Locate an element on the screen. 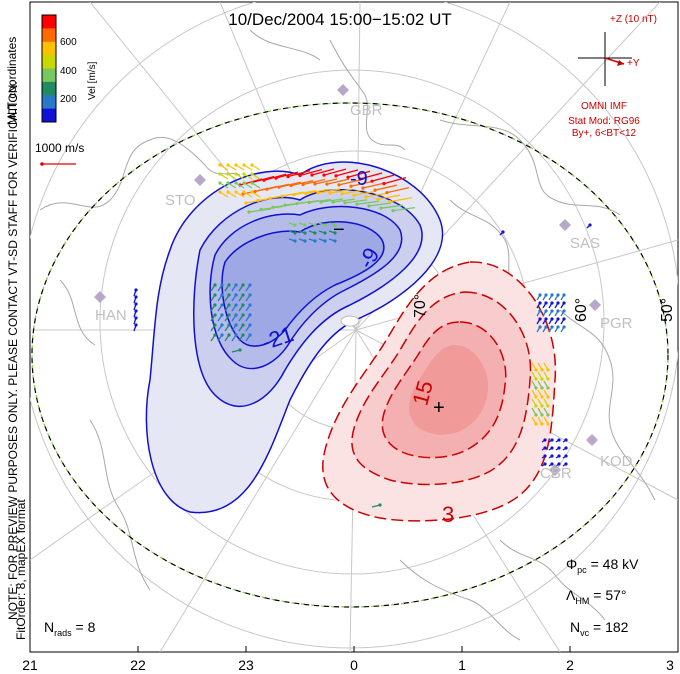 The image size is (680, 674). svg-text: Φpc = 48 kV is located at coordinates (602, 565).